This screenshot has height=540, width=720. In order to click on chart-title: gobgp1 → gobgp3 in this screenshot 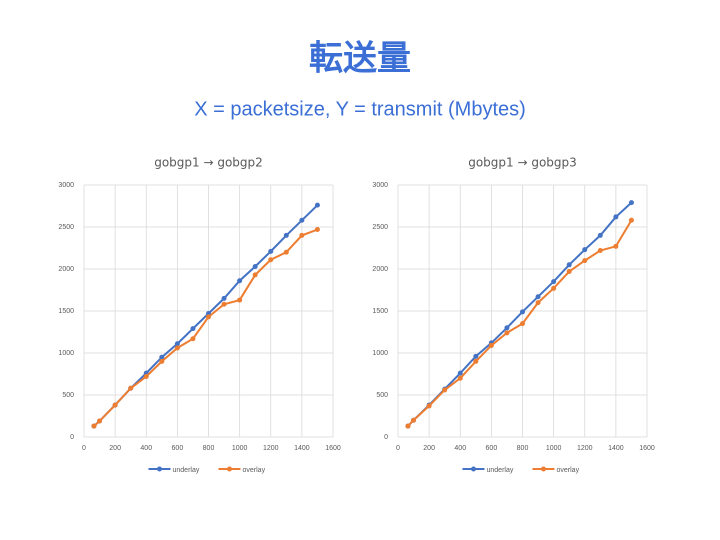, I will do `click(522, 163)`.